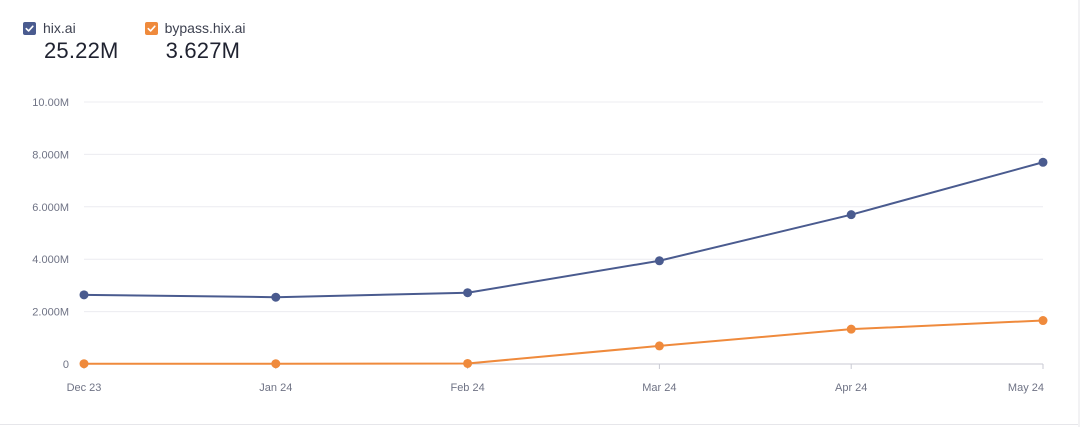  I want to click on x-axis: Dec 23 Jan 24 Feb 24 Mar 24 Apr 24 May 24, so click(555, 378).